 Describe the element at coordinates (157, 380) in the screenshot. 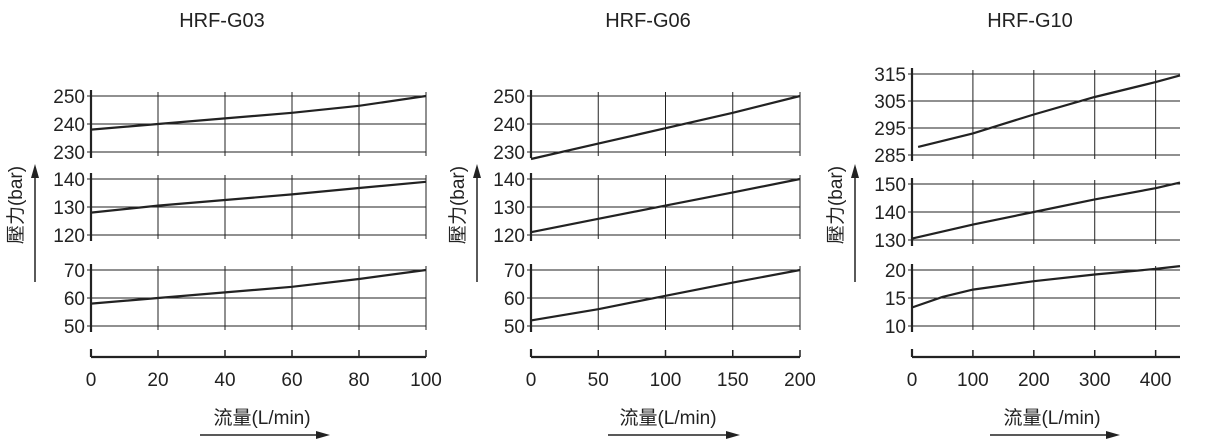

I see `x-tick-label: 20` at that location.